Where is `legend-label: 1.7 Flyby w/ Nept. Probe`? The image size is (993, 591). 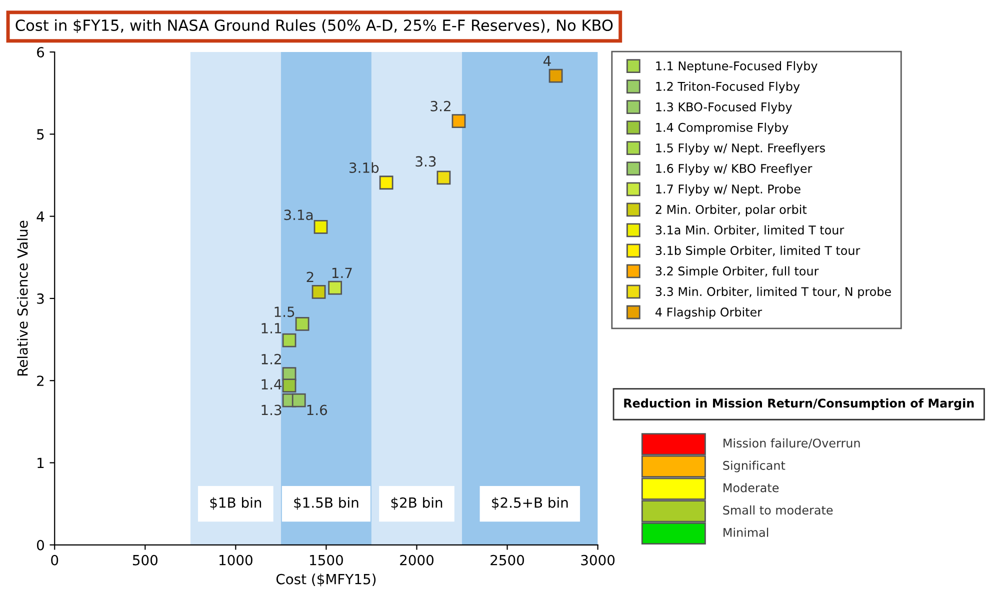
legend-label: 1.7 Flyby w/ Nept. Probe is located at coordinates (728, 190).